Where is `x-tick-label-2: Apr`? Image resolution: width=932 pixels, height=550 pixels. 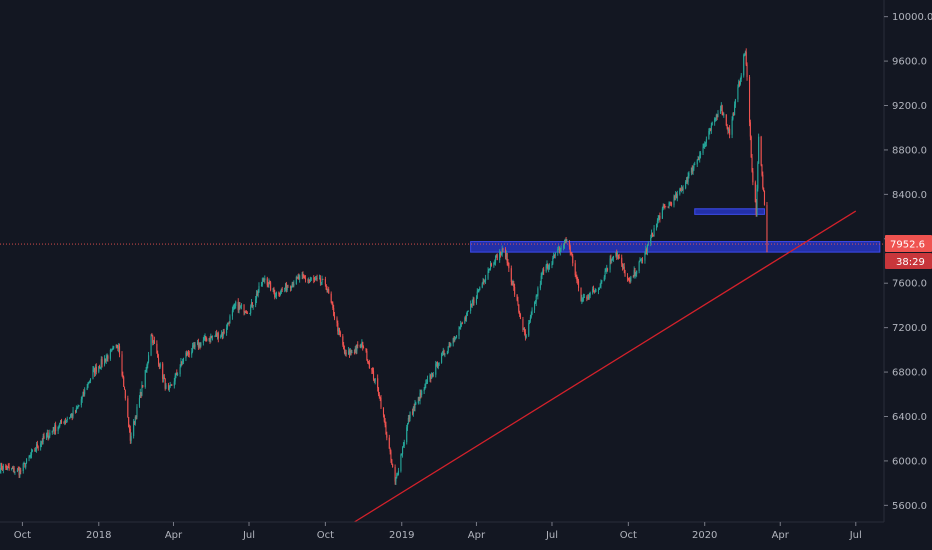 x-tick-label-2: Apr is located at coordinates (174, 535).